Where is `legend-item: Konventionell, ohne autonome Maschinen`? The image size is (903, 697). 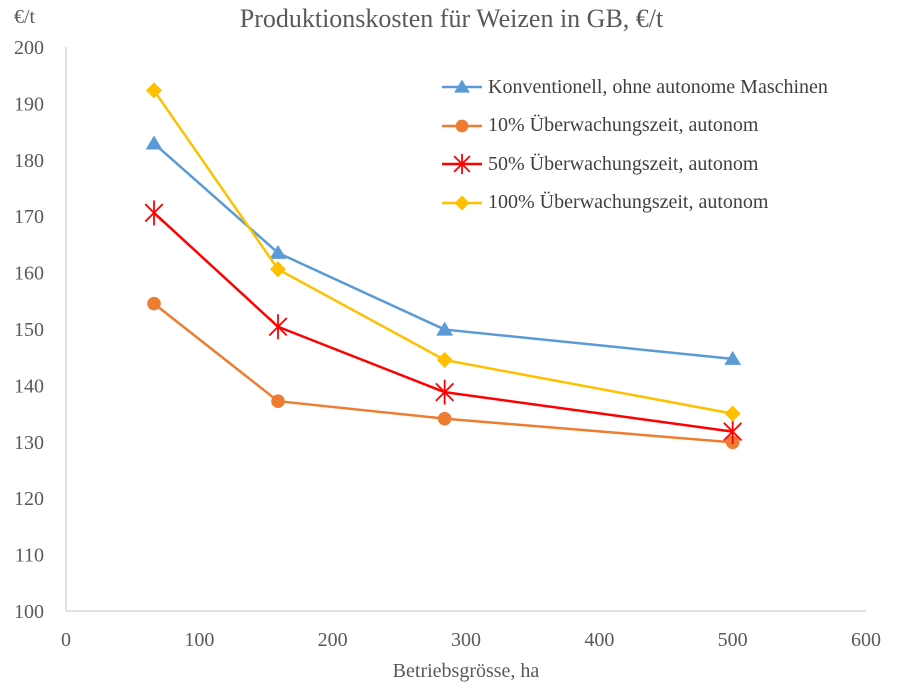 legend-item: Konventionell, ohne autonome Maschinen is located at coordinates (634, 87).